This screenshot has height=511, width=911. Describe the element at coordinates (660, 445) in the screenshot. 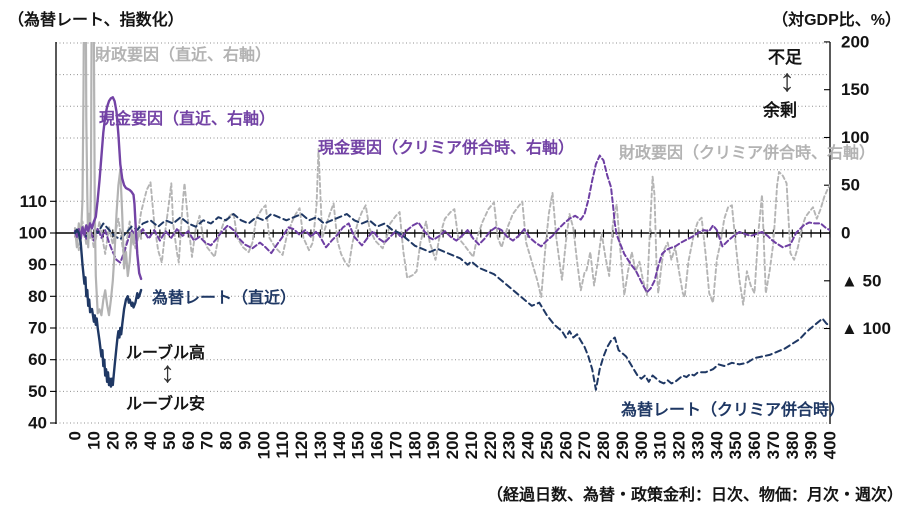

I see `x-tick-label: 310` at that location.